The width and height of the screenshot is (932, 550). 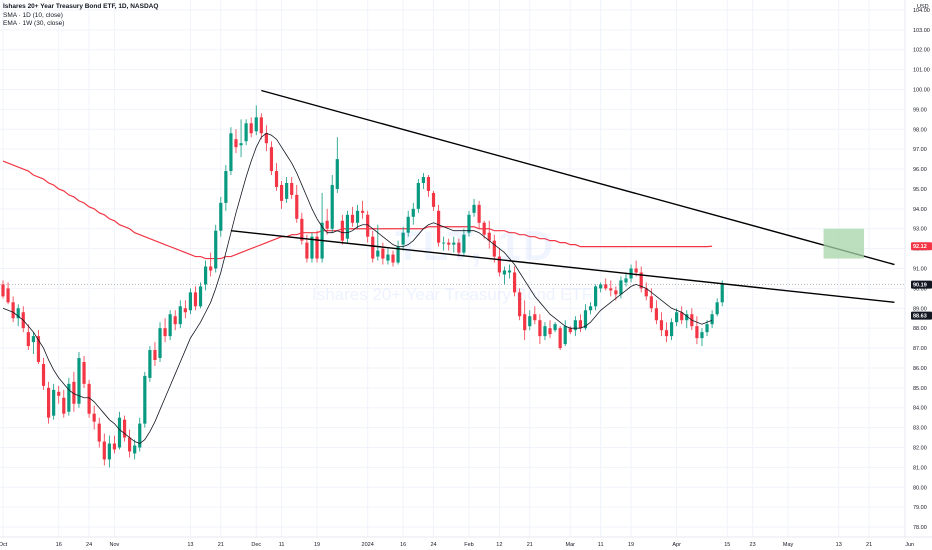 I want to click on price-tick-label: 93.00, so click(x=920, y=230).